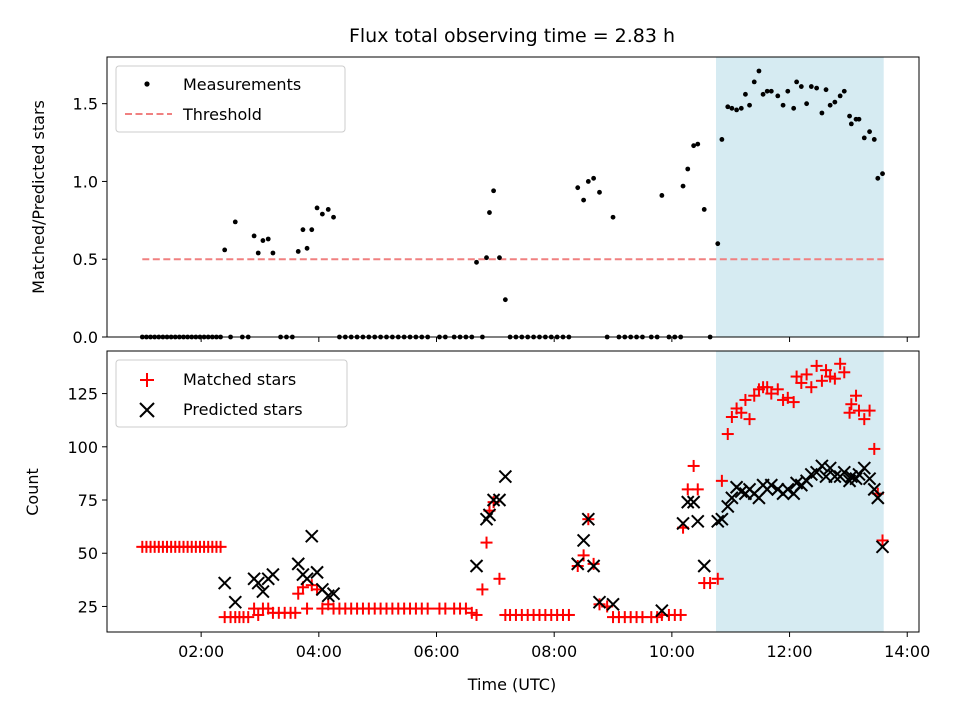 This screenshot has height=720, width=960. I want to click on top-ytick-label: 0.5, so click(85, 259).